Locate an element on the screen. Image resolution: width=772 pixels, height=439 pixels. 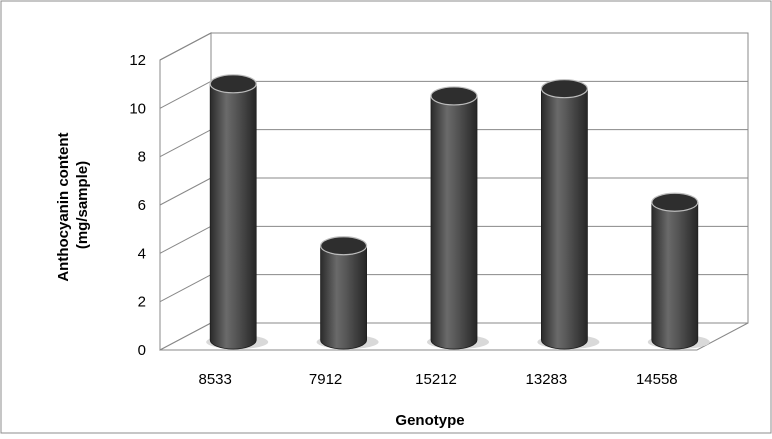
y-tick-label: 4 is located at coordinates (142, 253).